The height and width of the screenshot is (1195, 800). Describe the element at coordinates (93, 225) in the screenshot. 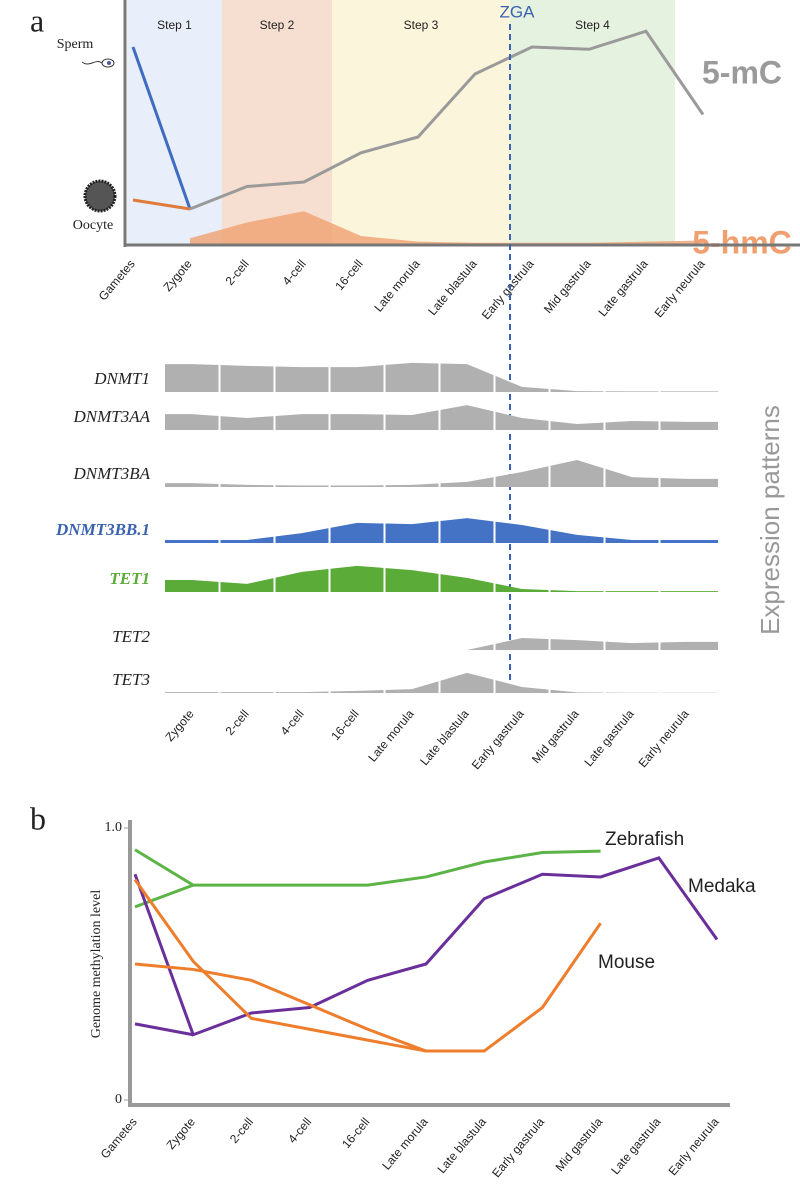

I see `series-label: Oocyte` at that location.